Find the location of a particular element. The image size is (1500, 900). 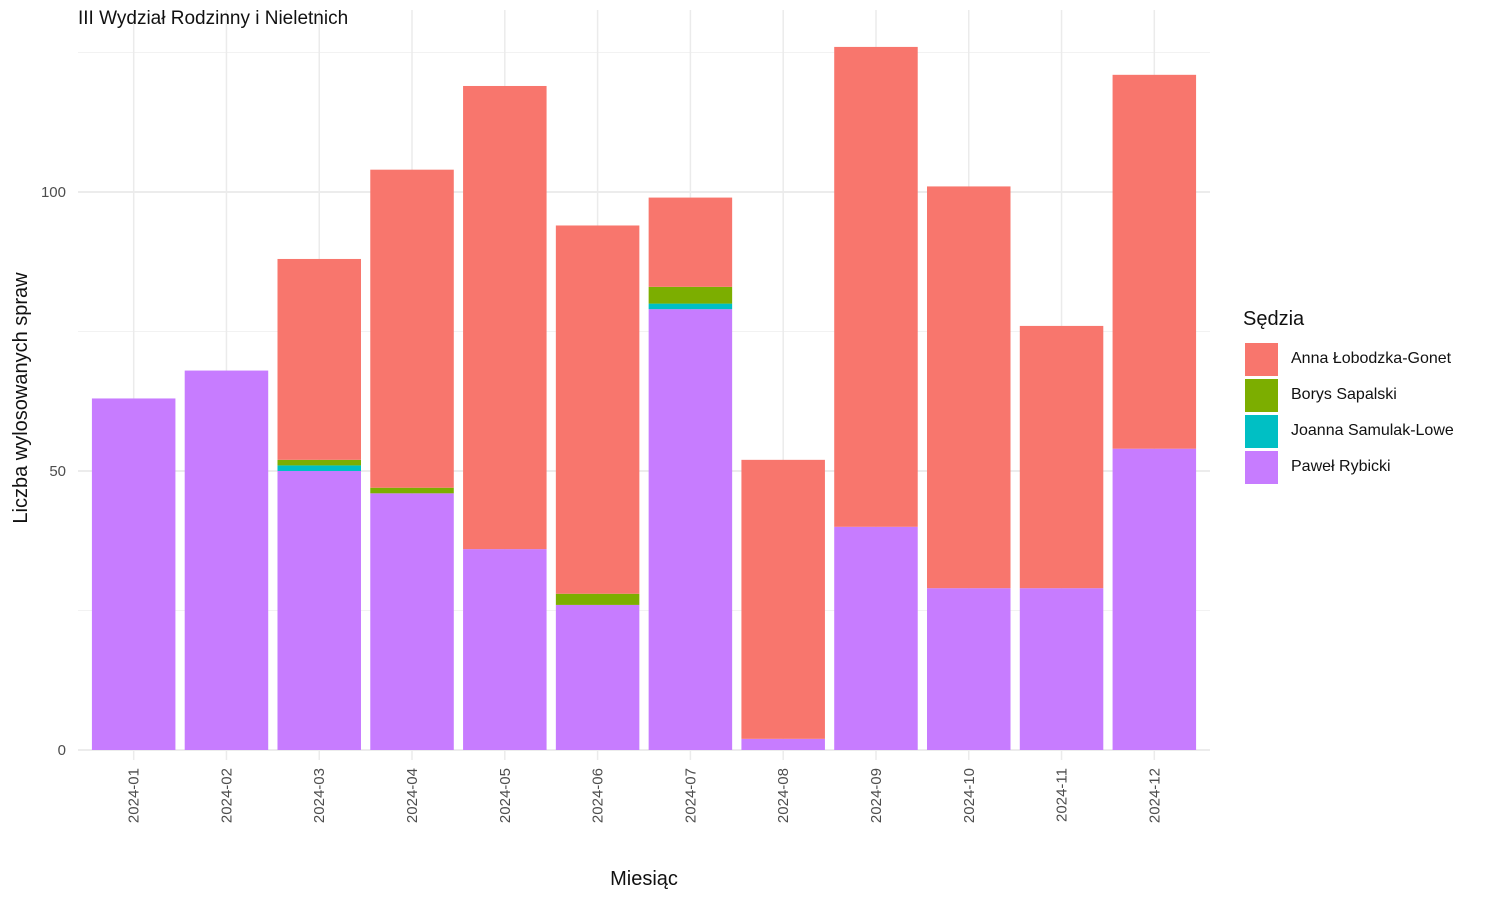

x-tick-label: 2024-02 is located at coordinates (226, 795).